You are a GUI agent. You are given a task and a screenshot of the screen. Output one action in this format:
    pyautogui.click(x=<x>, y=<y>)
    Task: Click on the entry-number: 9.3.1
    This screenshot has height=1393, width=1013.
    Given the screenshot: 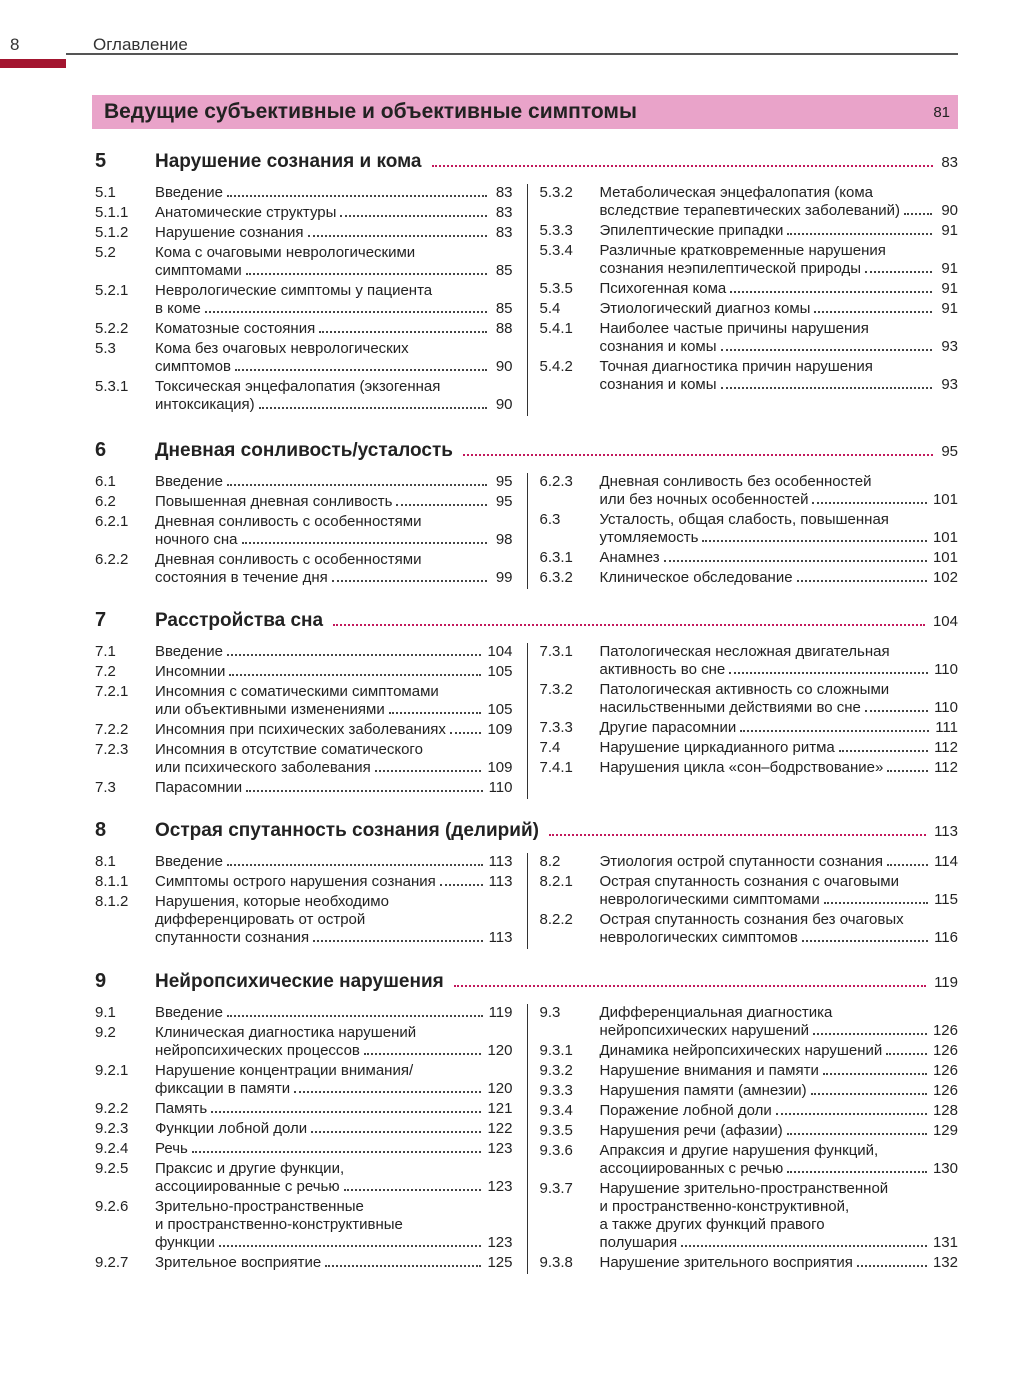 What is the action you would take?
    pyautogui.click(x=556, y=1050)
    